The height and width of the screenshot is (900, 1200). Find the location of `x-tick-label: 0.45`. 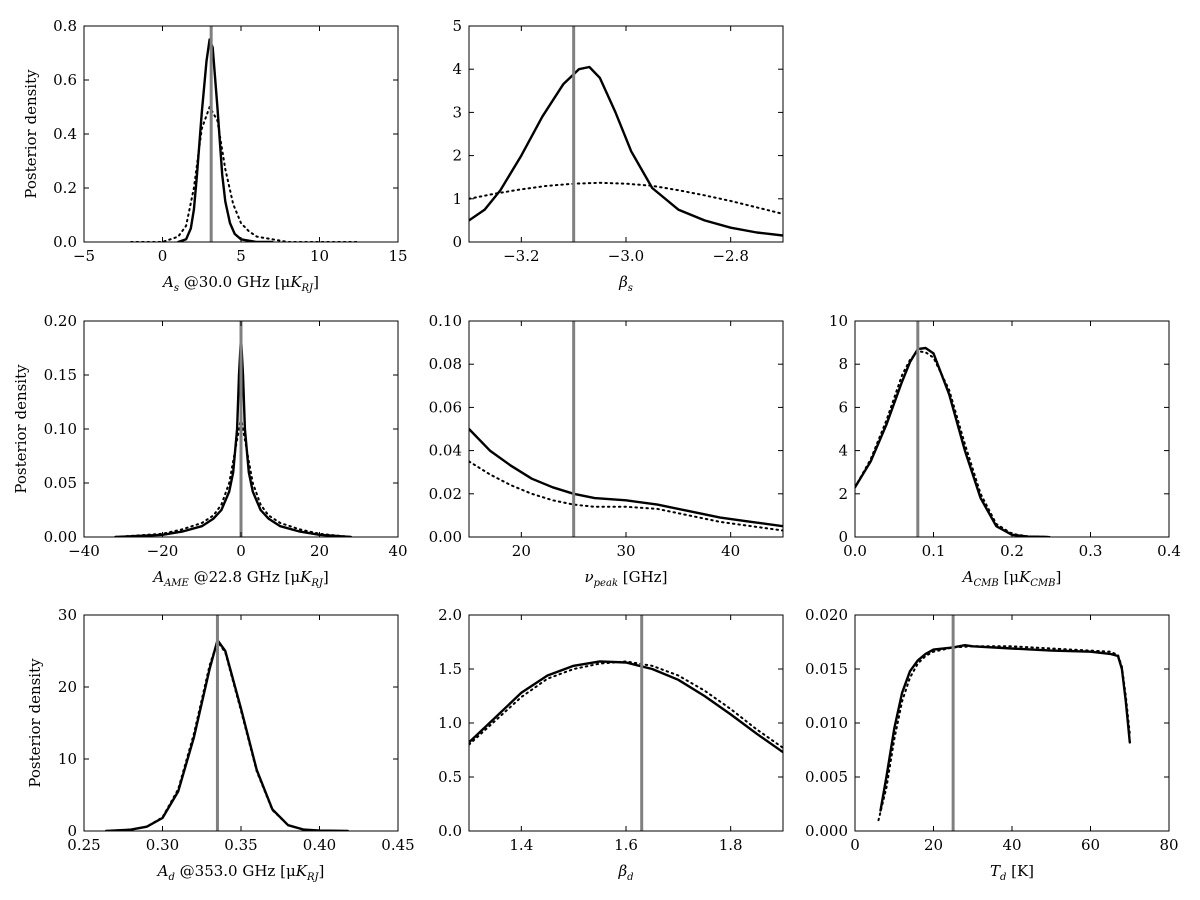

x-tick-label: 0.45 is located at coordinates (397, 845).